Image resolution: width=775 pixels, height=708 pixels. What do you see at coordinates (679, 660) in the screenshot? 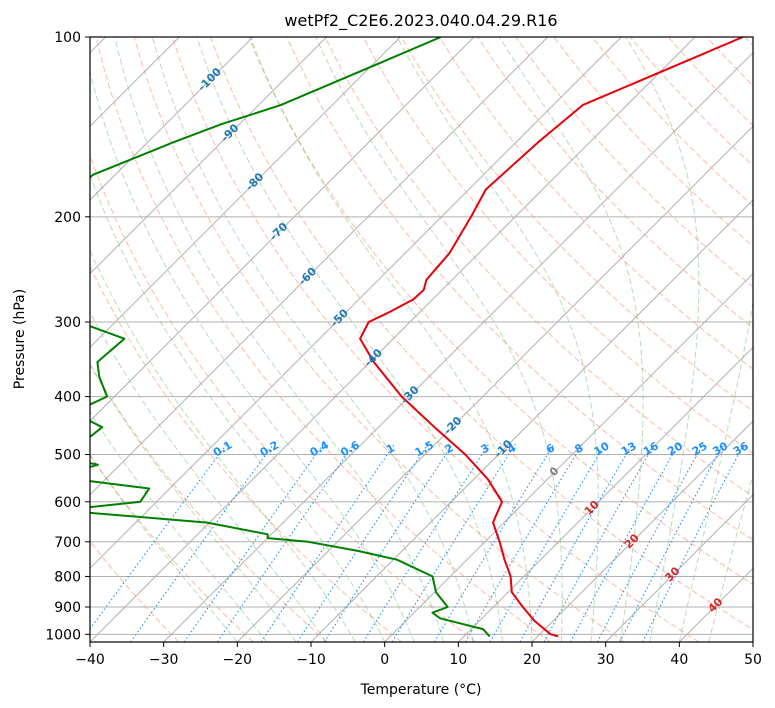
I see `x-tick-label: 40` at bounding box center [679, 660].